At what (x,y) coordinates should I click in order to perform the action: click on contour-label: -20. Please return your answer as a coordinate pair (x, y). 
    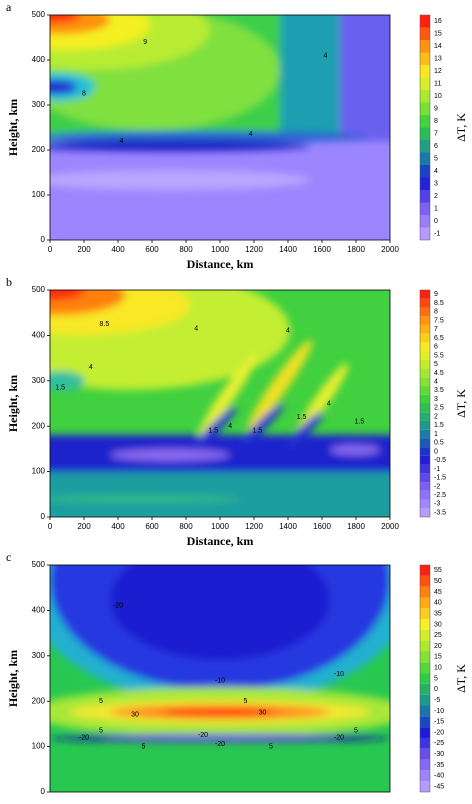
    Looking at the image, I should click on (84, 737).